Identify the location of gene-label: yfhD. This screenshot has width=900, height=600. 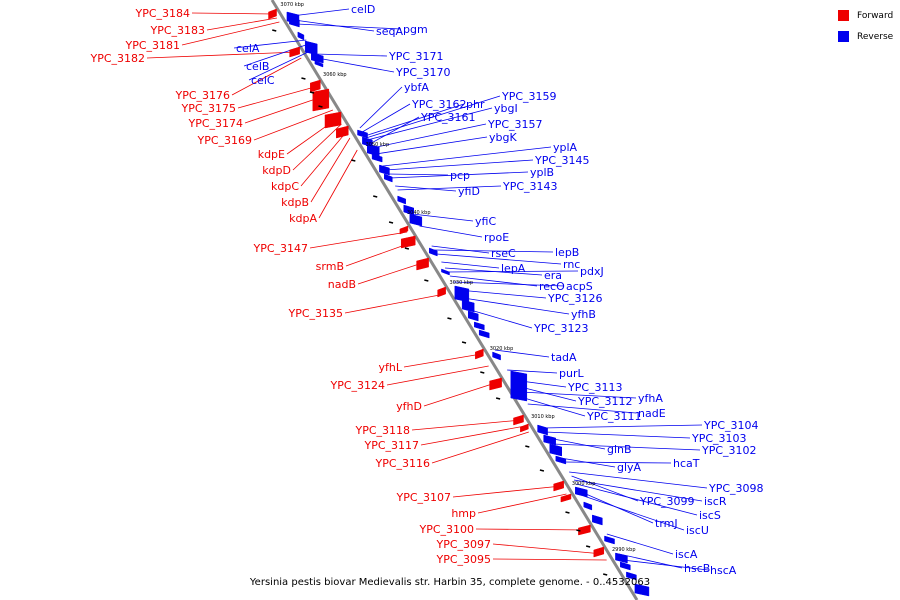
(409, 406).